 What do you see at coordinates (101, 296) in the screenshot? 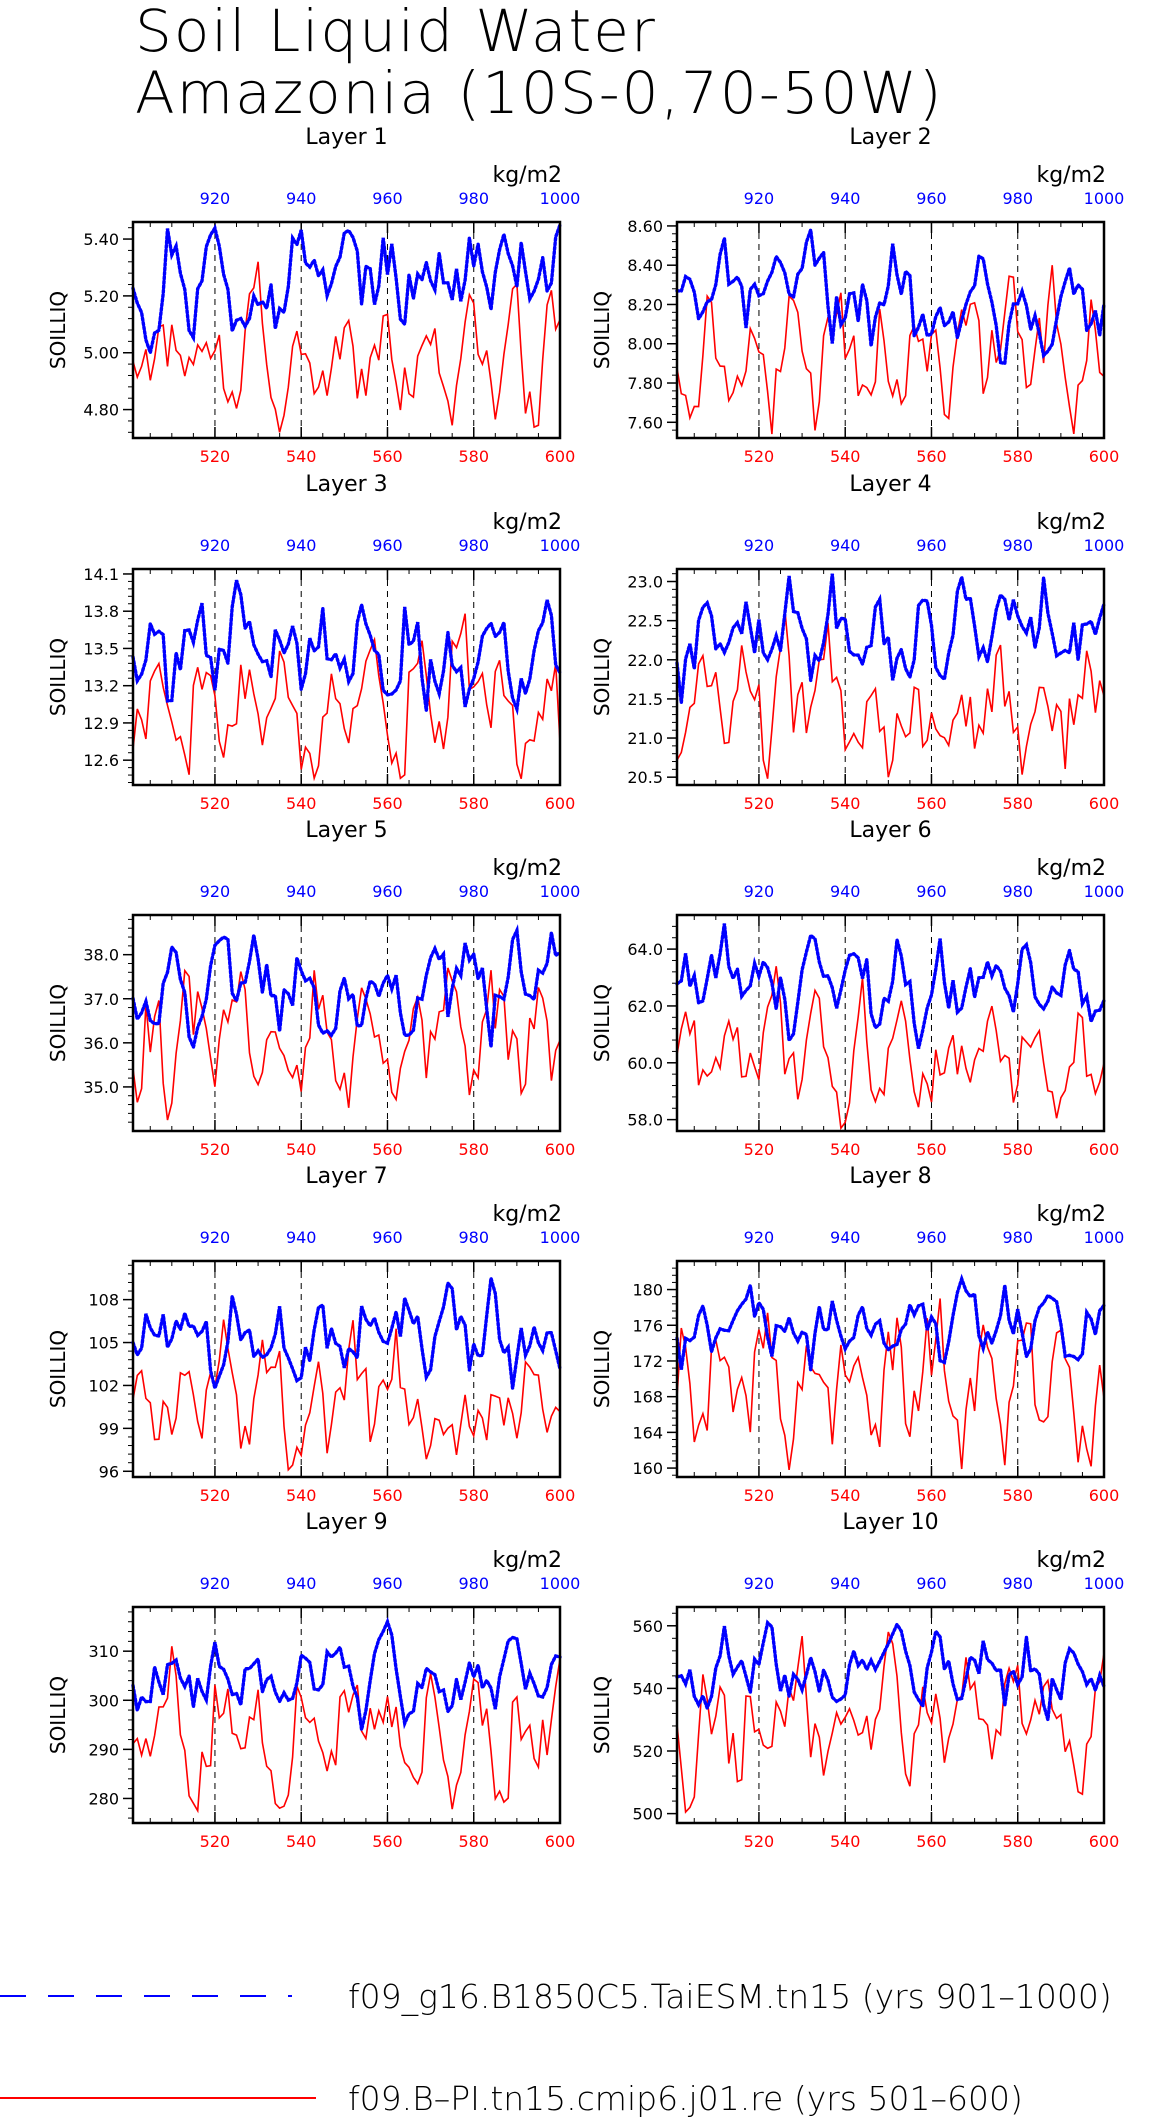
I see `y-tick-label: 5.20` at bounding box center [101, 296].